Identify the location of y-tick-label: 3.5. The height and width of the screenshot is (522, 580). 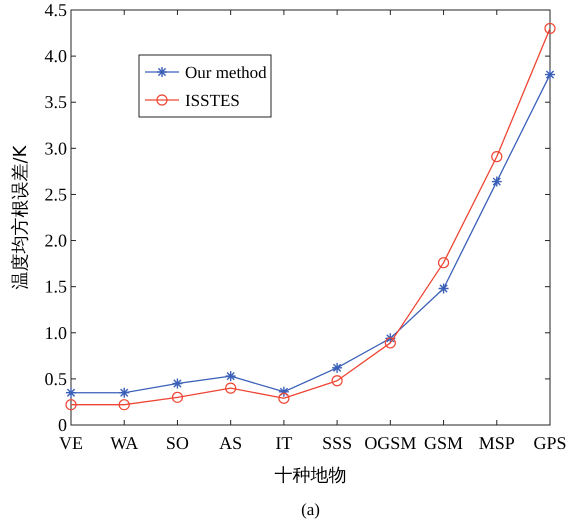
(55, 102).